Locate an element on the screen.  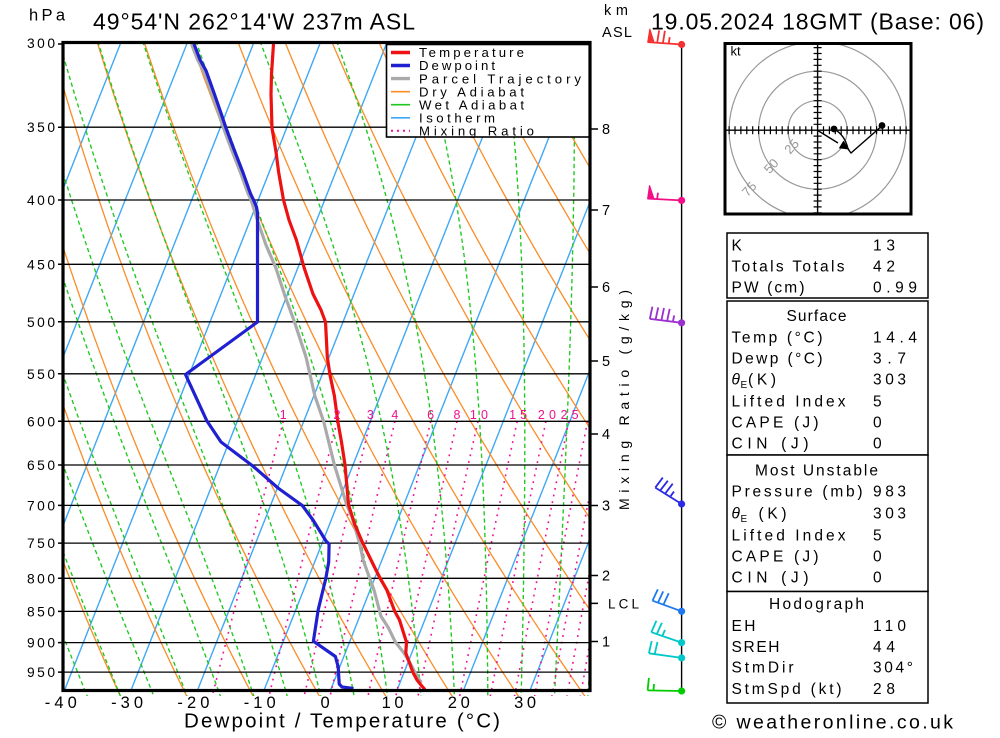
svg-text: Dewp (°C) is located at coordinates (777, 359).